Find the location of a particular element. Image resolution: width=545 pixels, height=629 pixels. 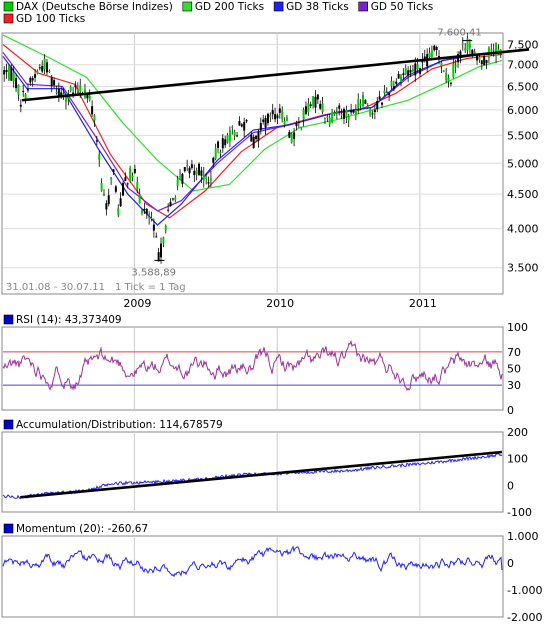

price-tick-label: 7.000 is located at coordinates (523, 65).